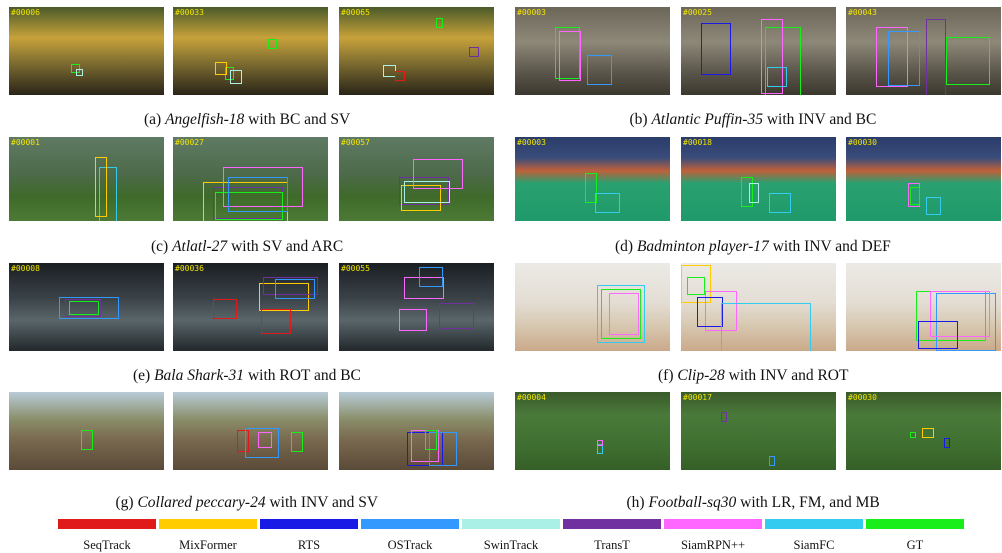 The image size is (1002, 553). What do you see at coordinates (247, 376) in the screenshot?
I see `panel-caption: (e) Bala Shark-31 with ROT and BC` at bounding box center [247, 376].